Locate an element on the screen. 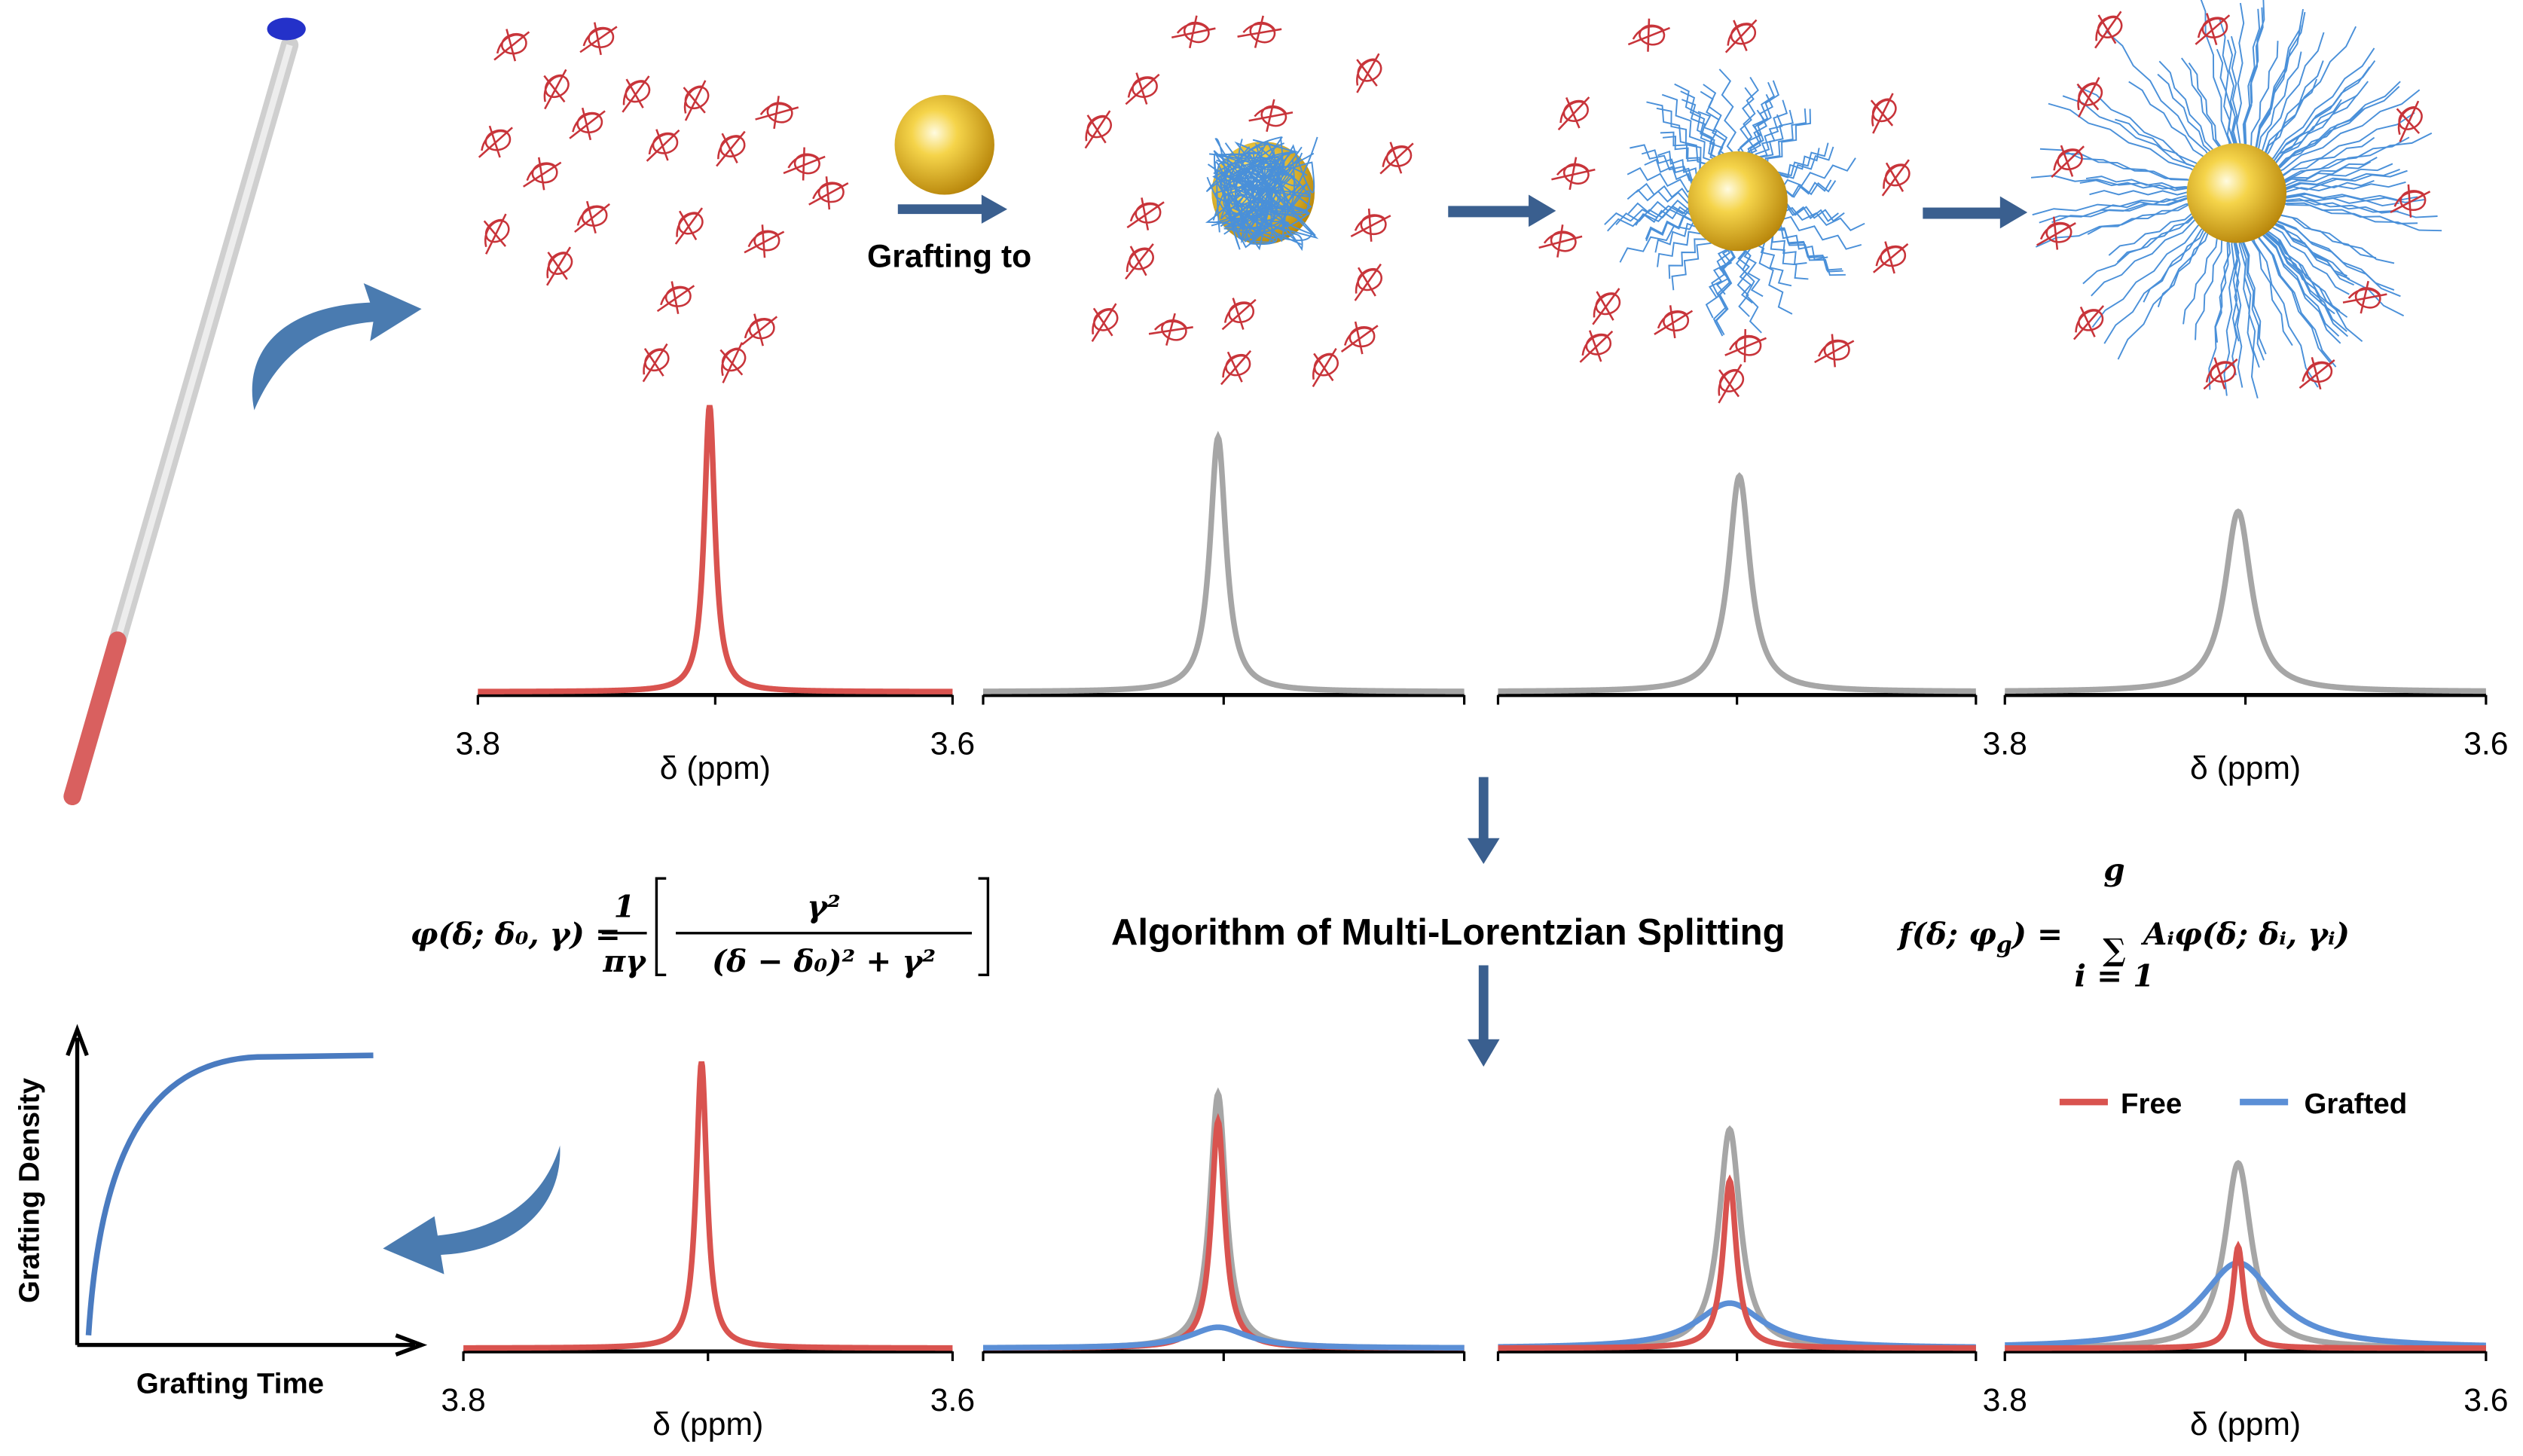 The image size is (2523, 1456). formula-text: Aᵢφ(δ; δᵢ, γᵢ) is located at coordinates (2245, 934).